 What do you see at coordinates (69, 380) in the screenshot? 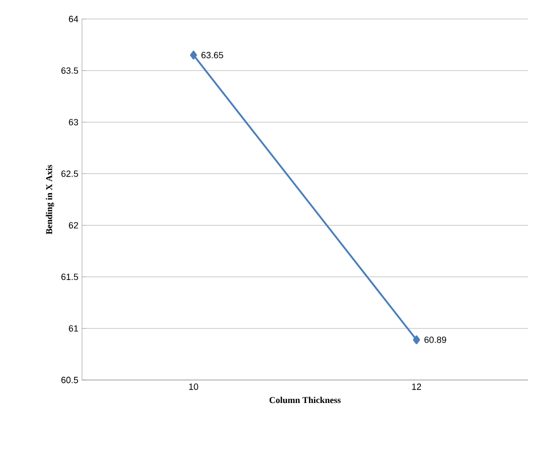
I see `y-tick-label: 60.5` at bounding box center [69, 380].